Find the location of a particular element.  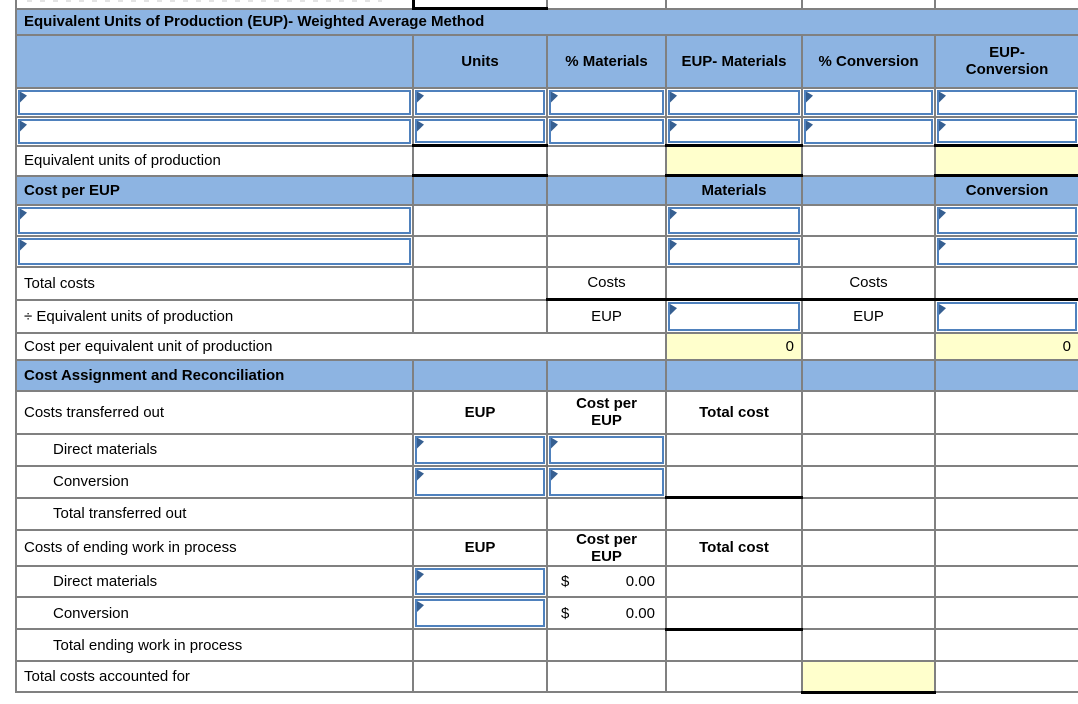

row-total-accounted: Total costs accounted for is located at coordinates (546, 677).